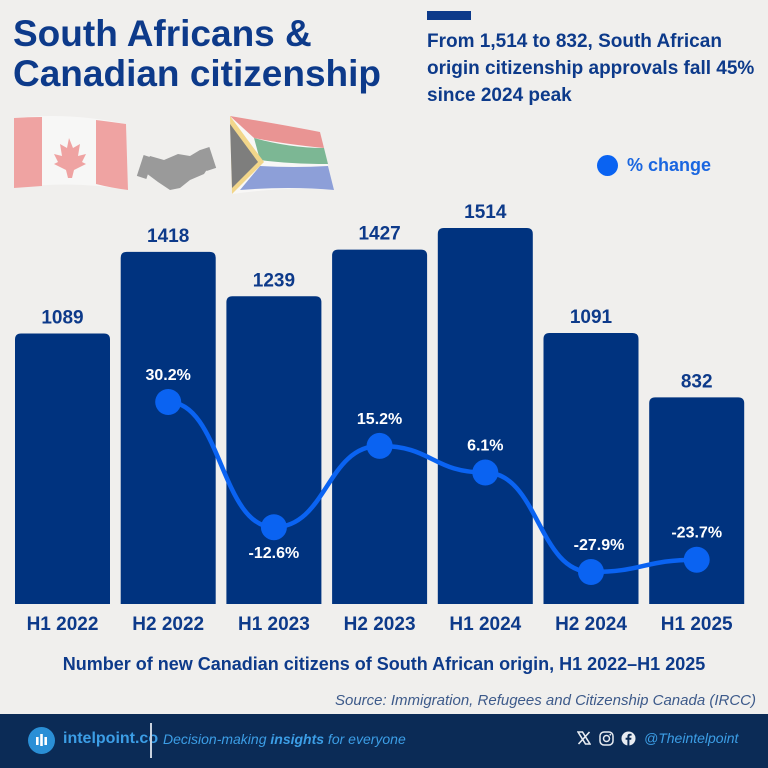 This screenshot has width=768, height=768. I want to click on social-links: @Theintelpoint, so click(657, 738).